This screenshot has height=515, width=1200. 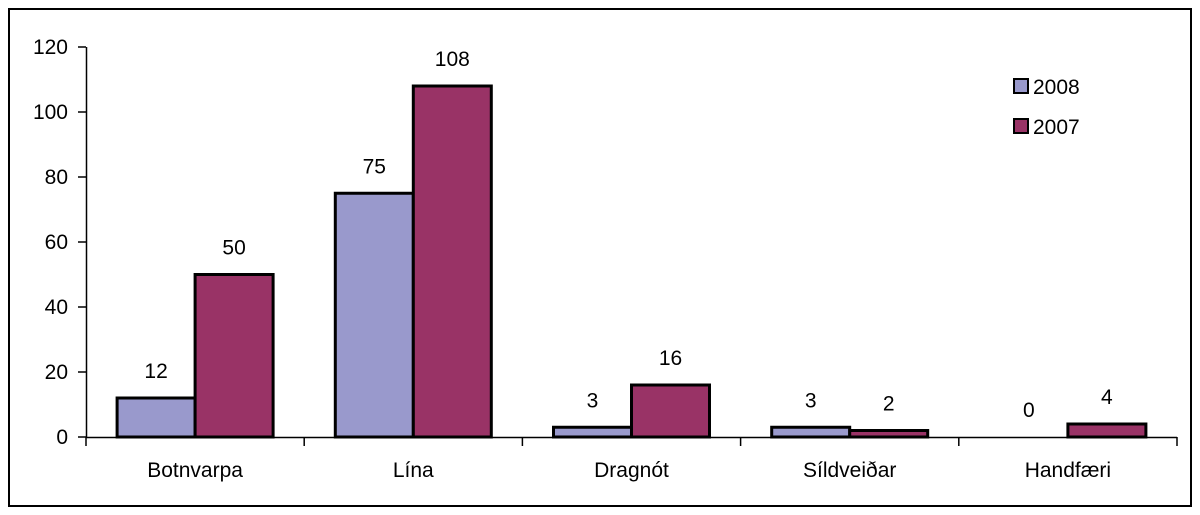 I want to click on x-category-label: Lína, so click(x=413, y=470).